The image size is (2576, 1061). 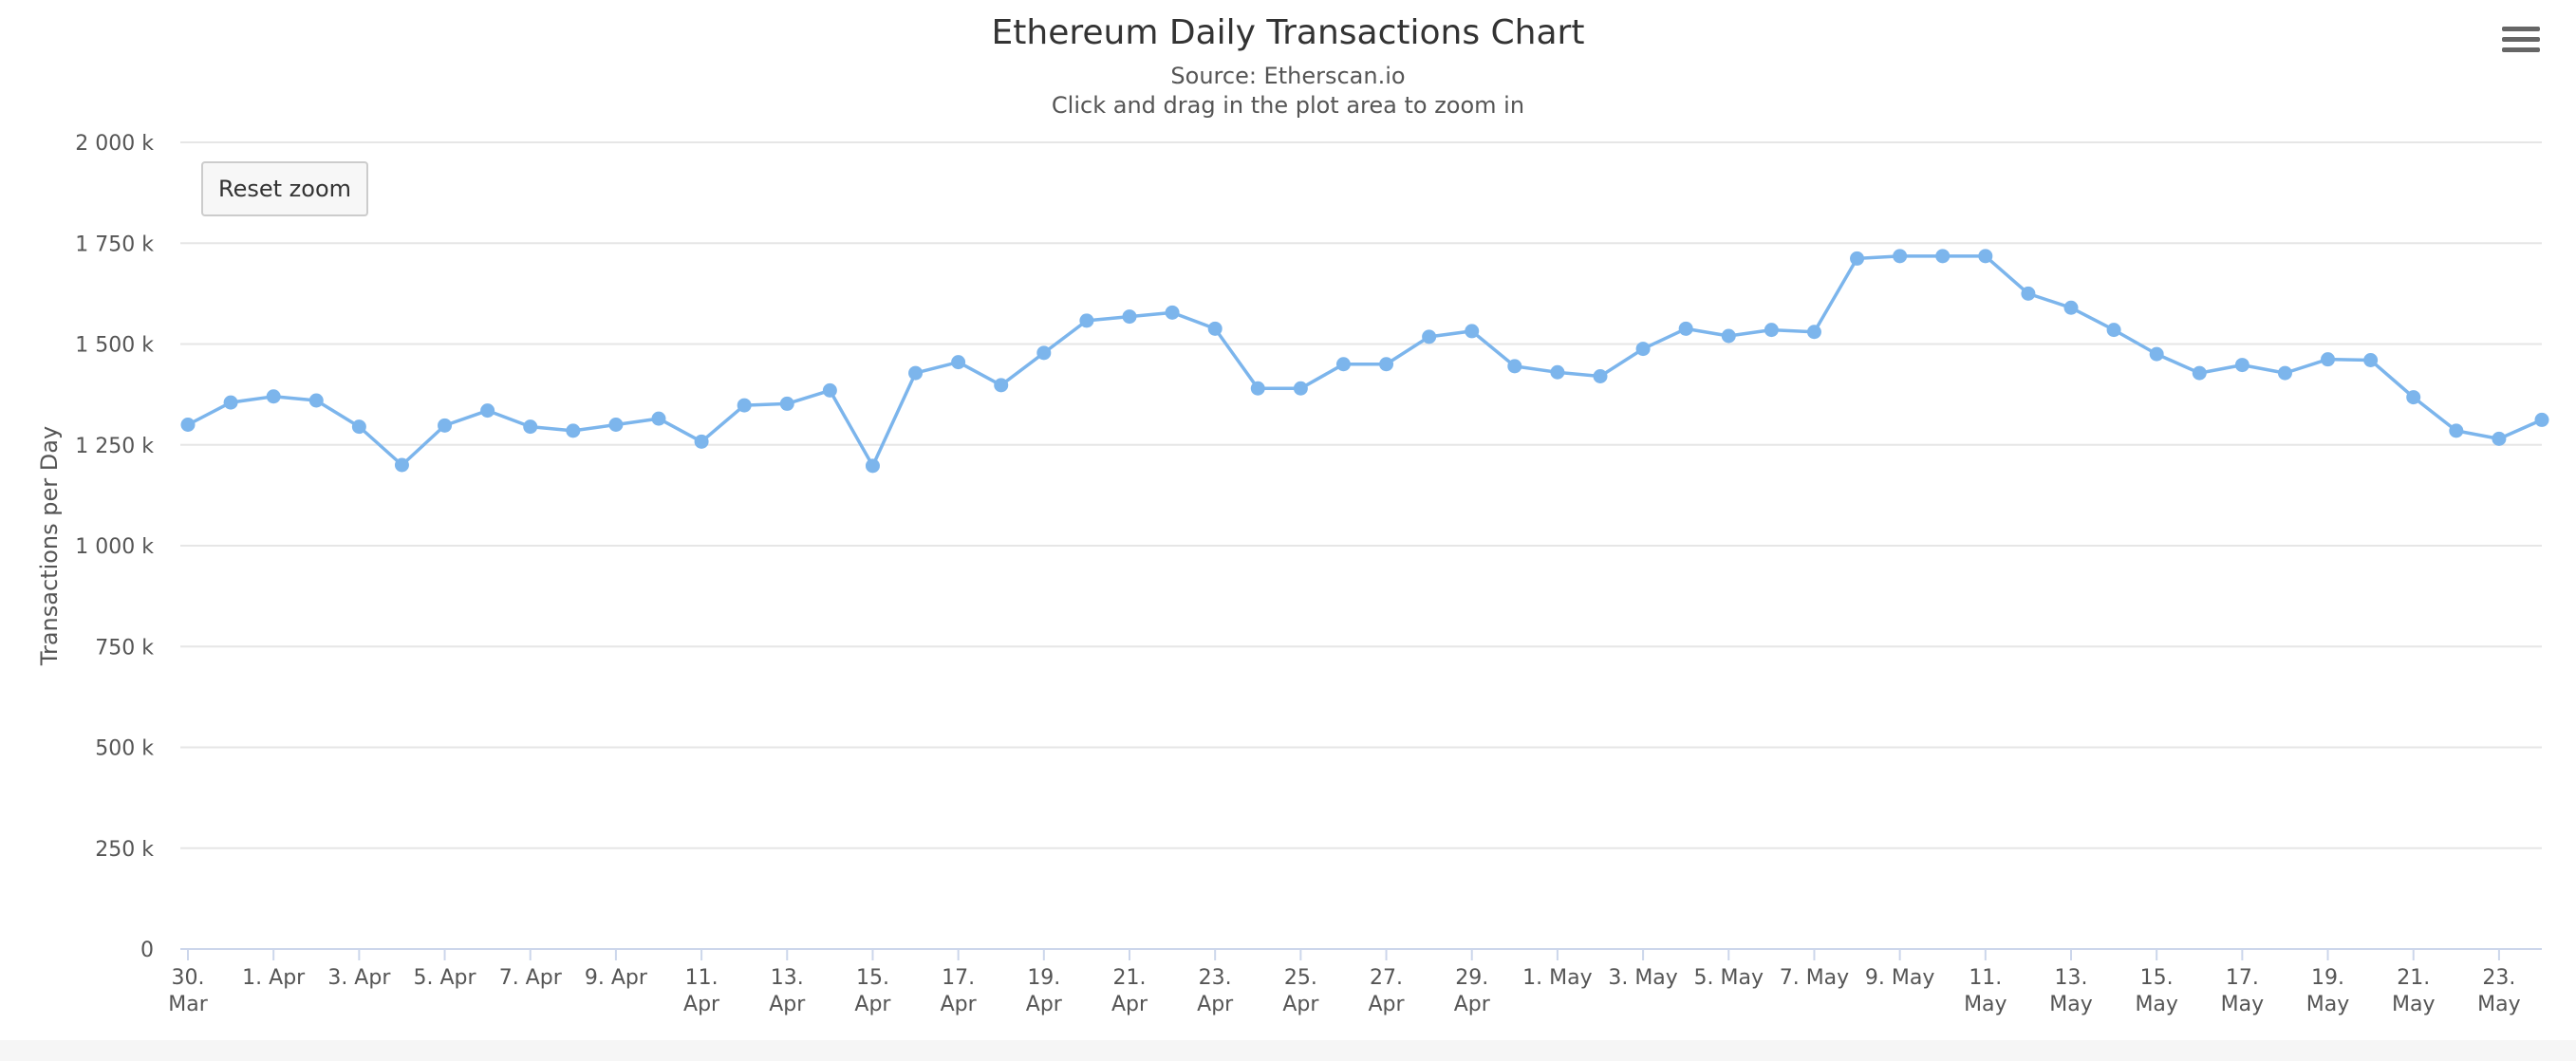 I want to click on y-tick-label: 1 250 k, so click(x=114, y=446).